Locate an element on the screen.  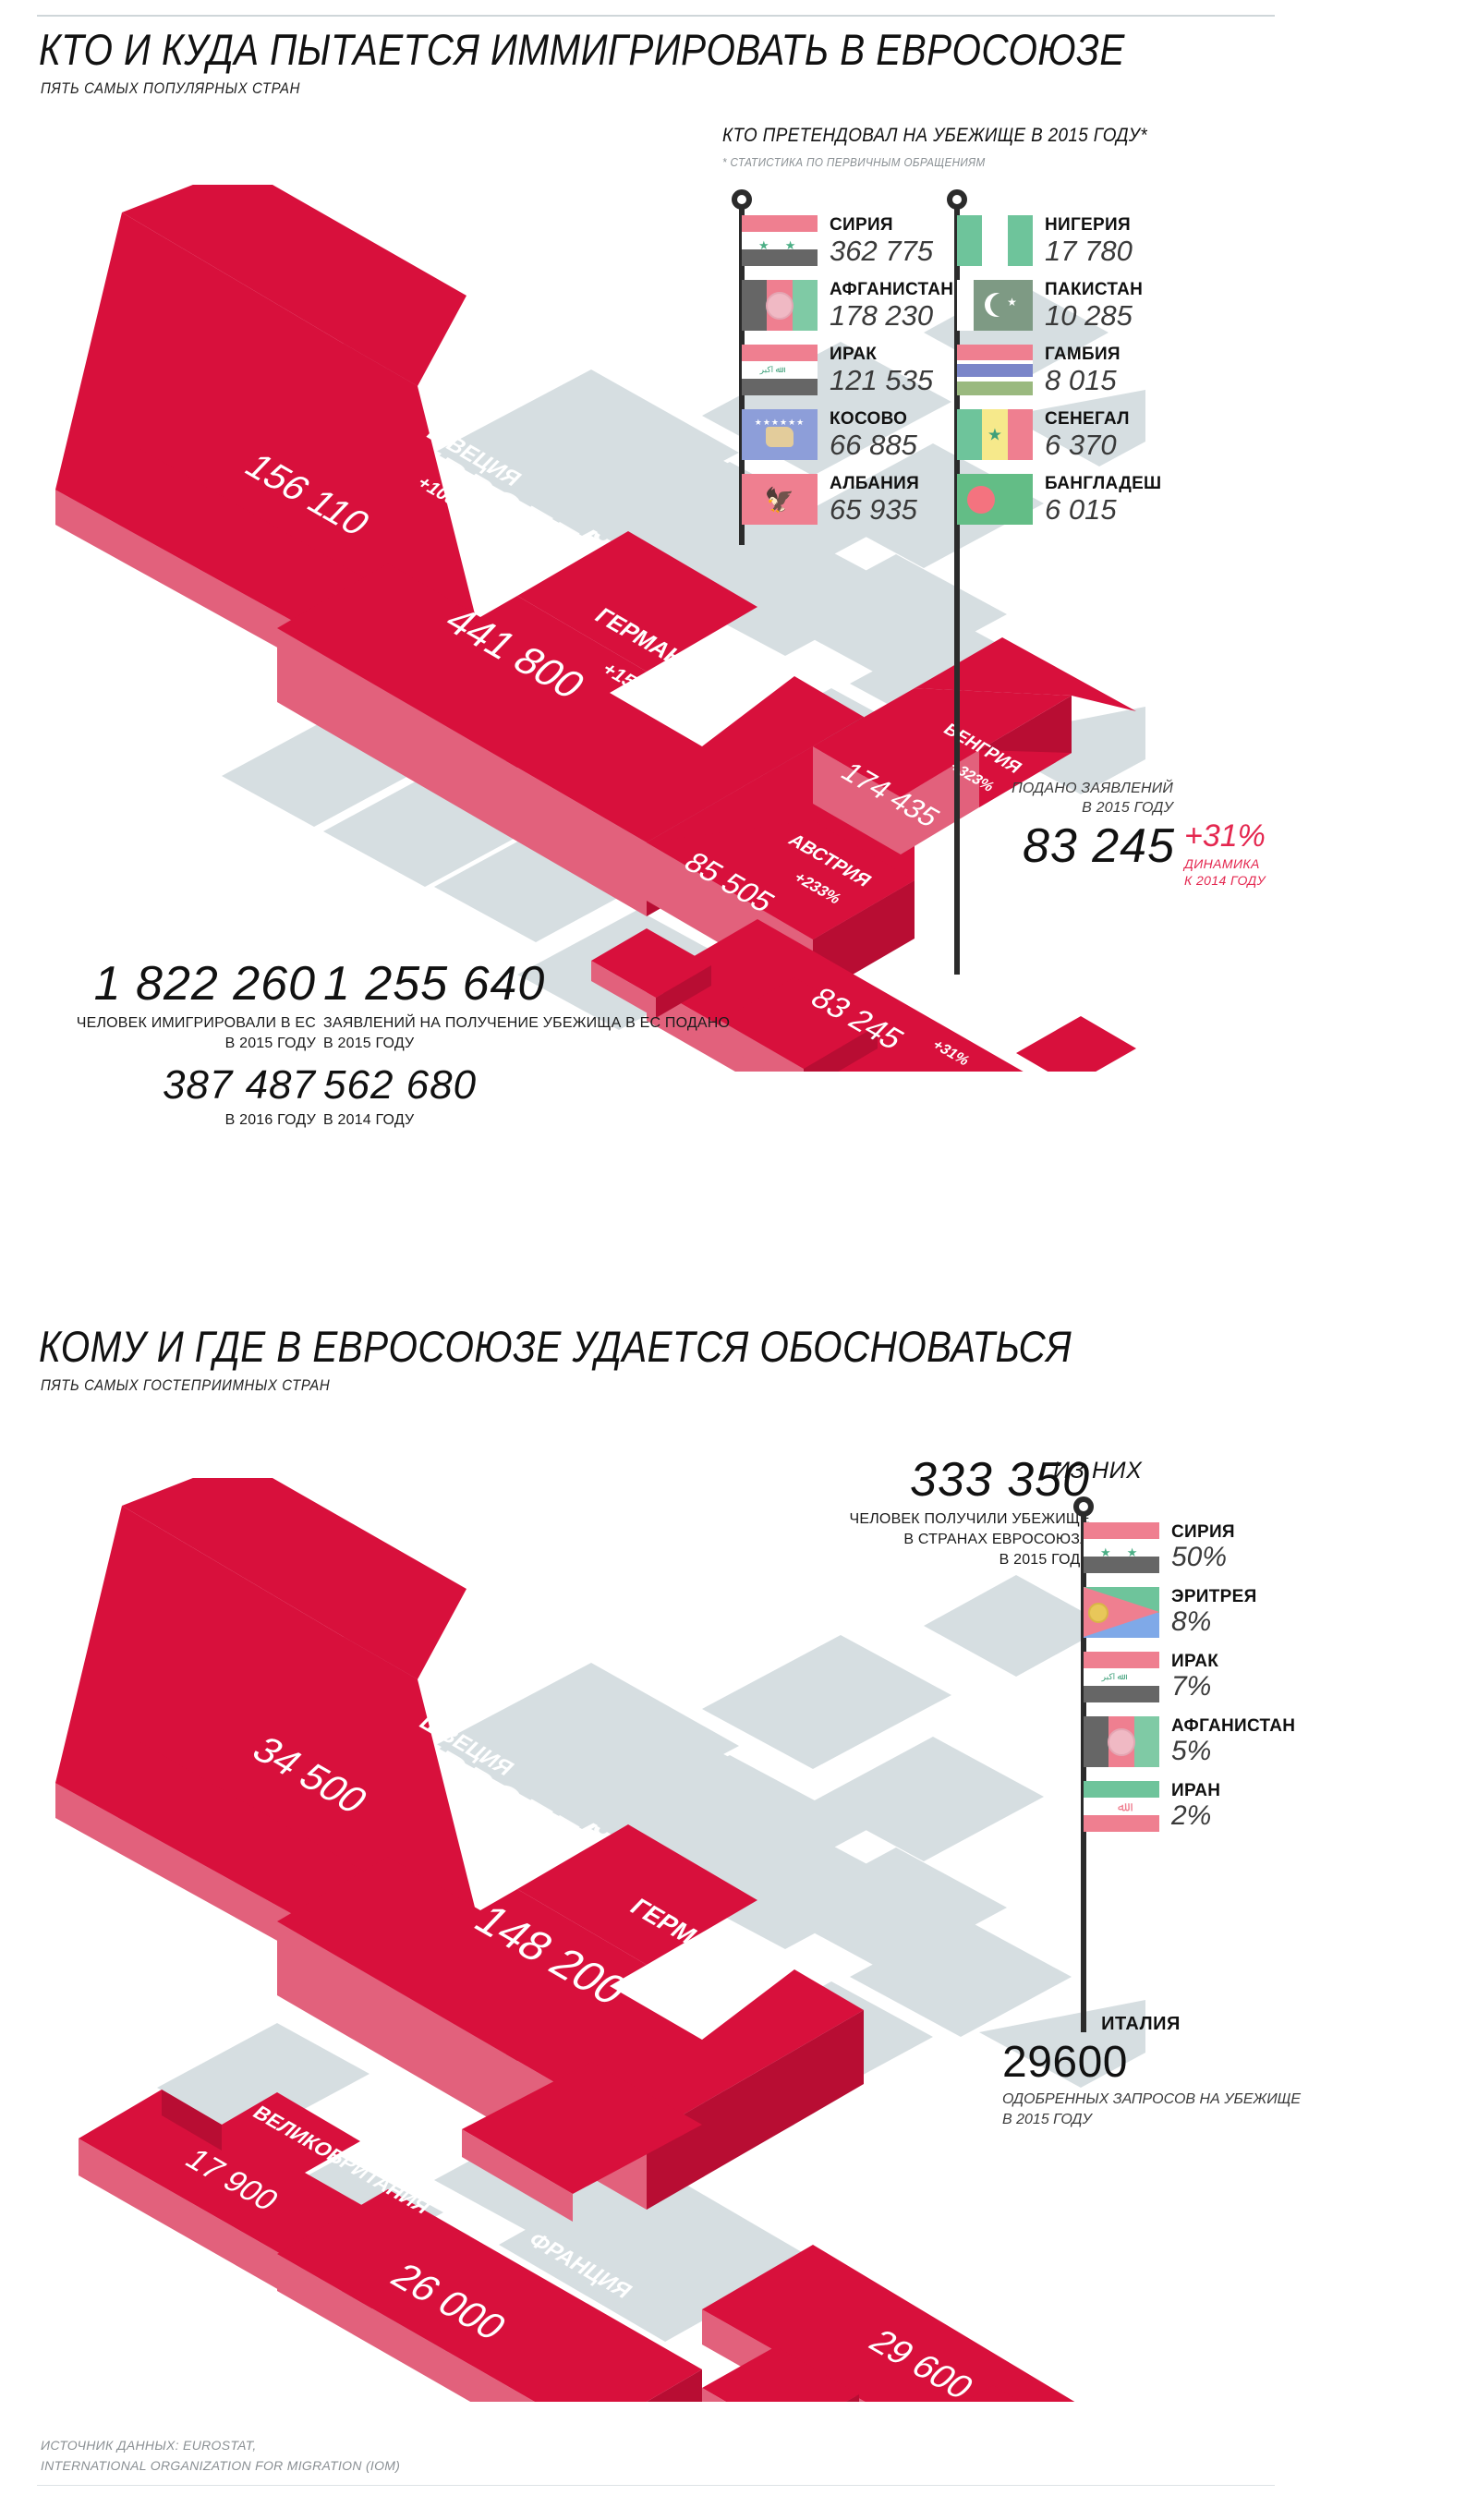
flag-row-bangladesh: БАНГЛАДЕШ 6 015 is located at coordinates (1059, 499).